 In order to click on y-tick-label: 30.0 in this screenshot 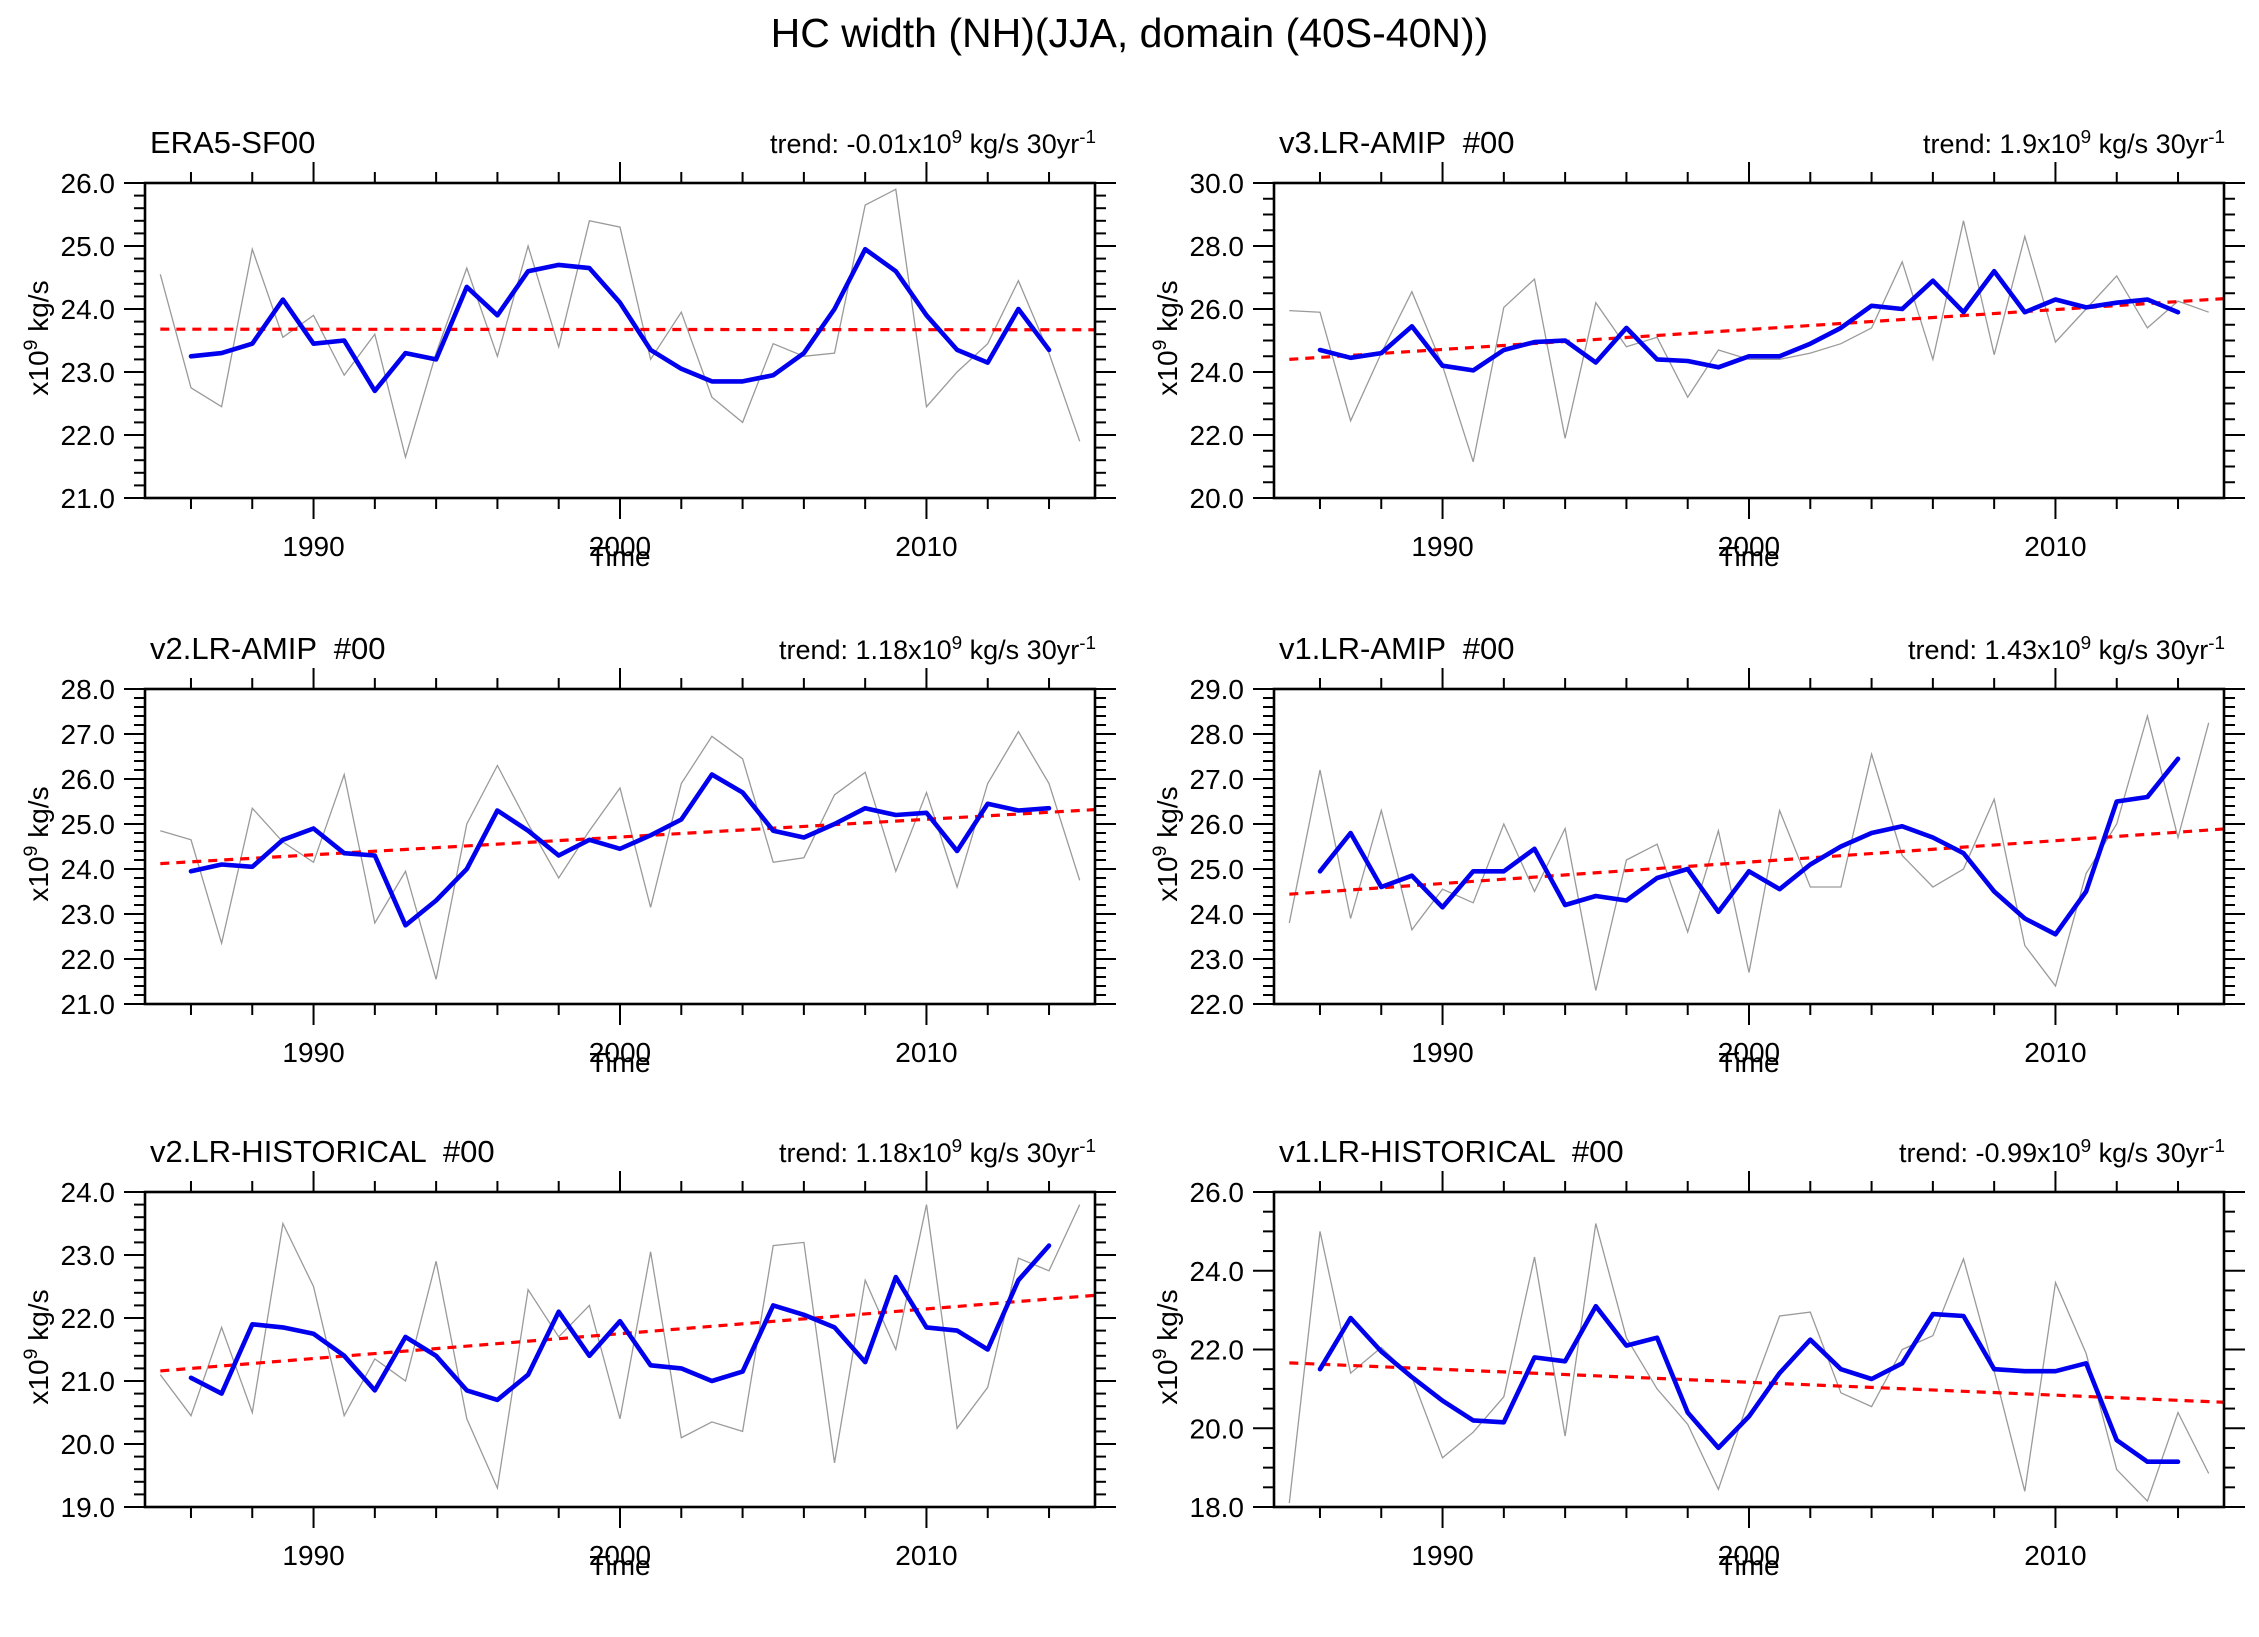, I will do `click(1217, 183)`.